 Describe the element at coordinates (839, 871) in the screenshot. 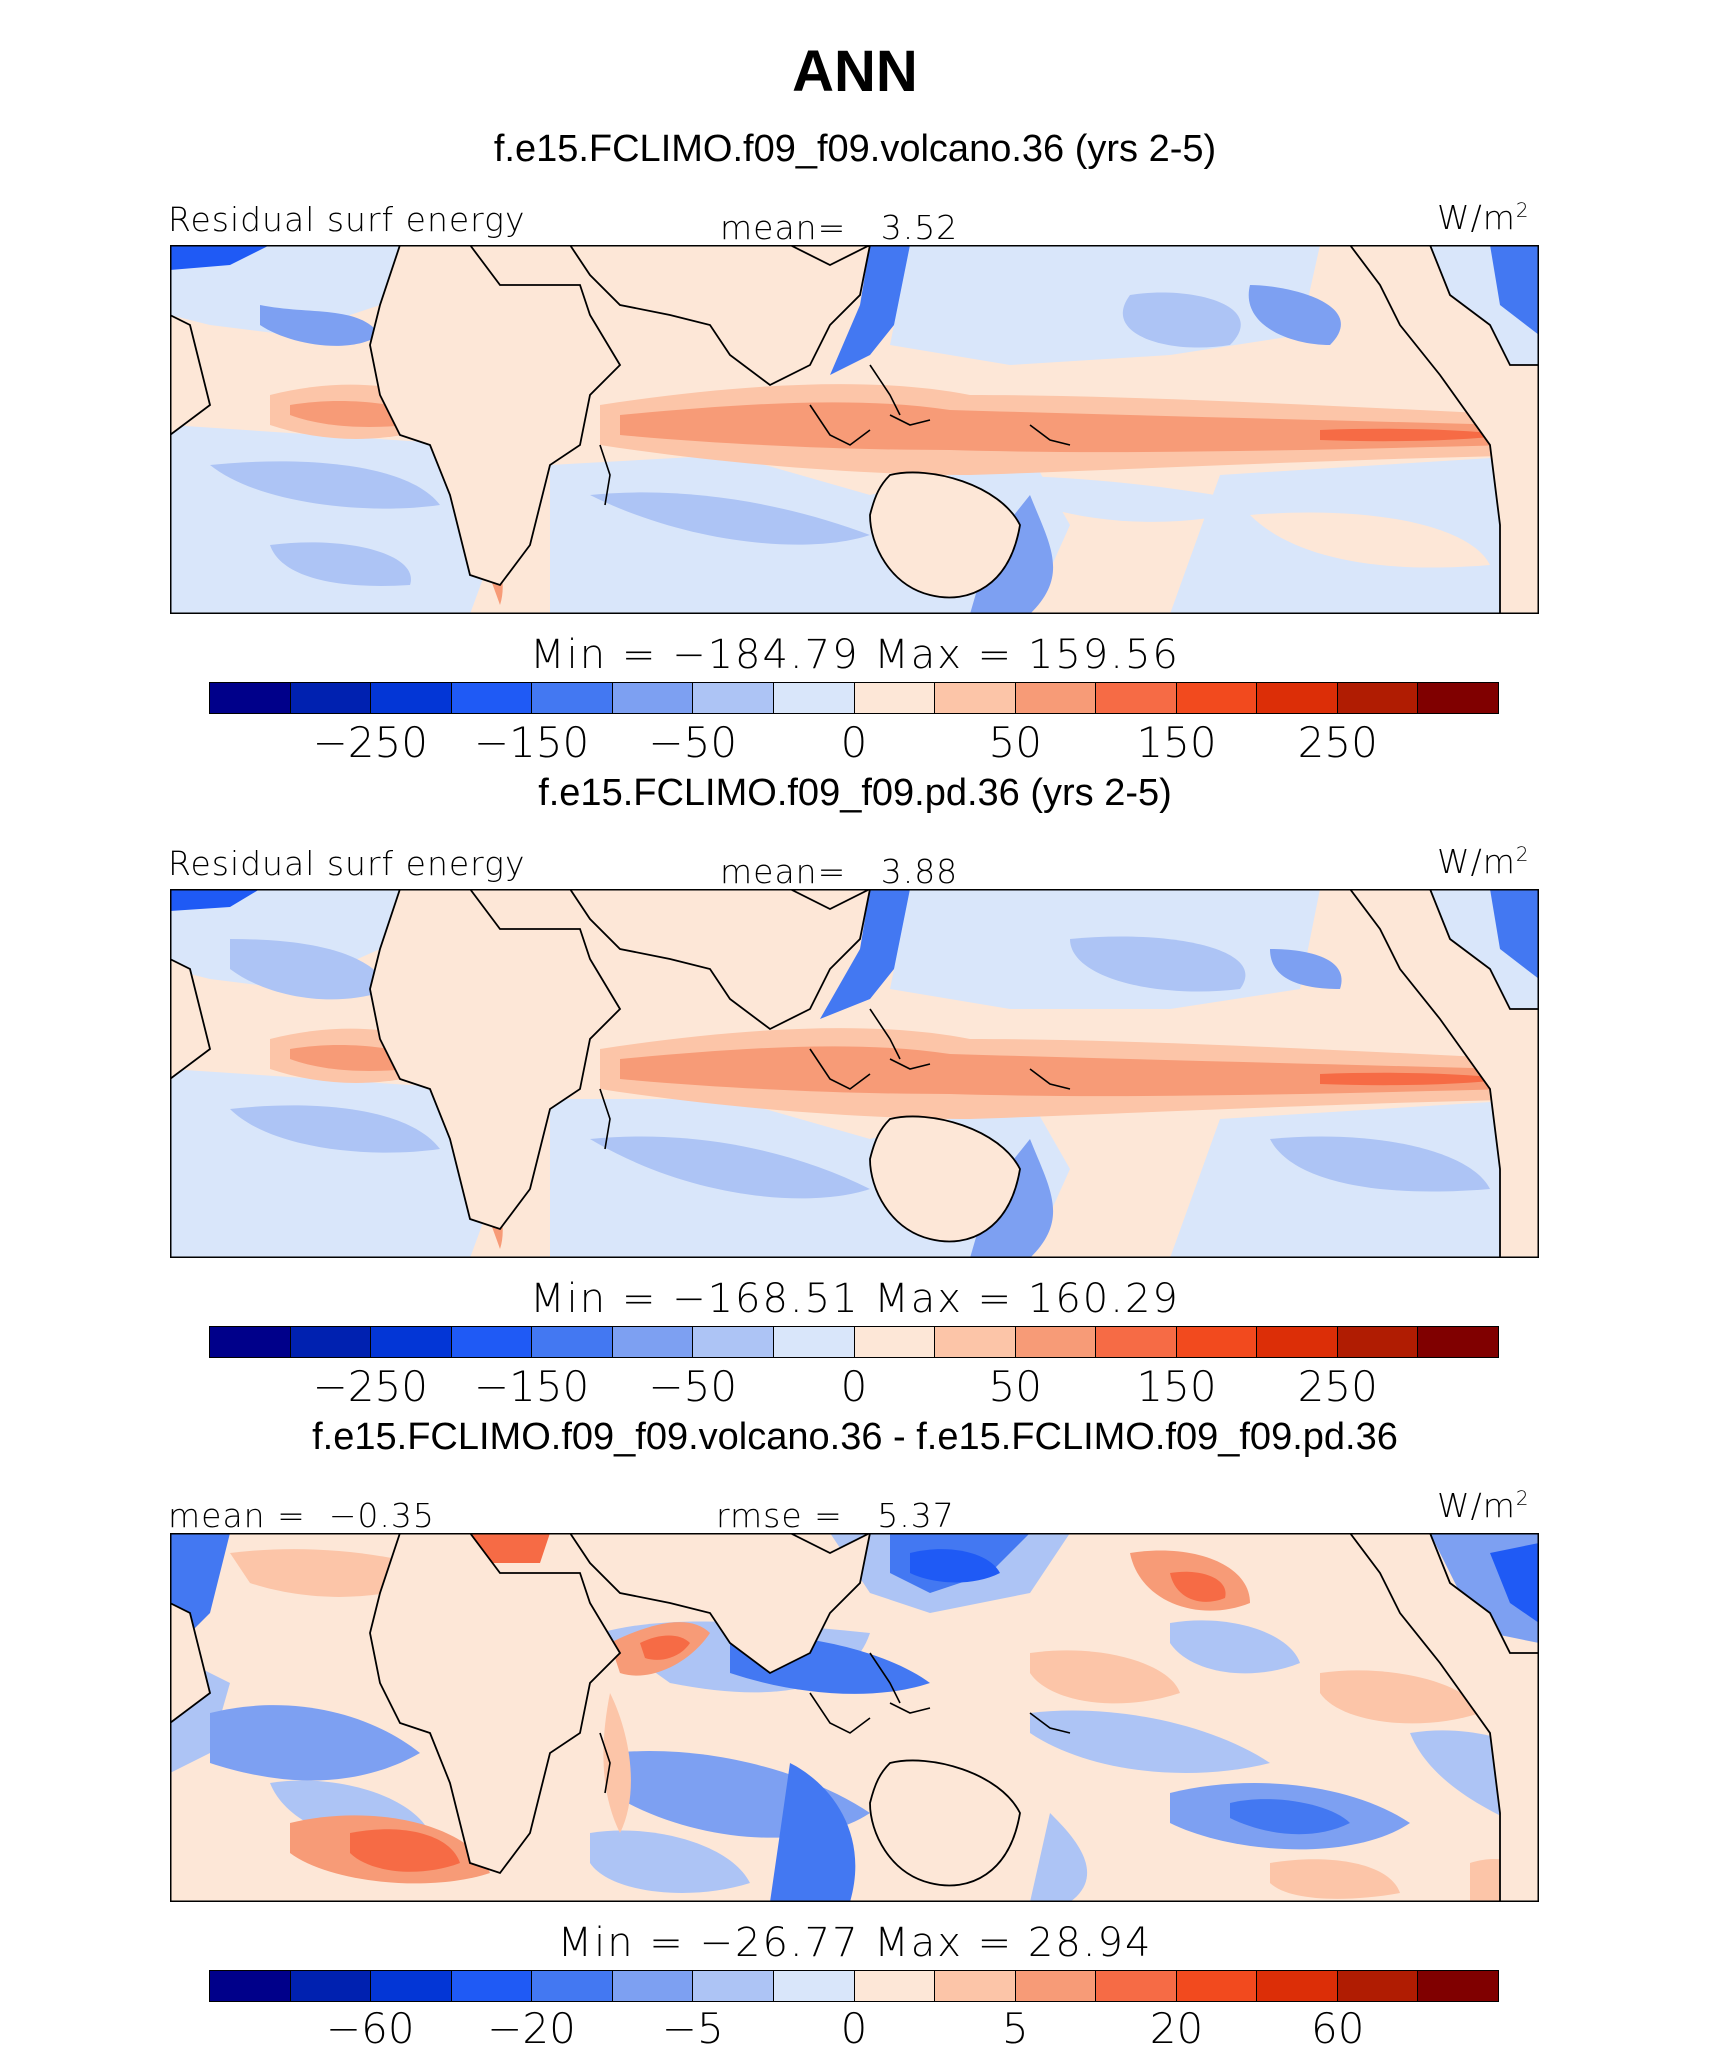

I see `panel-2-mean-label: mean= 3.88` at that location.